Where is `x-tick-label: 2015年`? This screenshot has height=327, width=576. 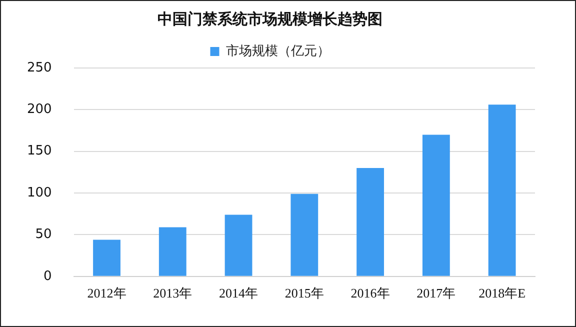 x-tick-label: 2015年 is located at coordinates (304, 293).